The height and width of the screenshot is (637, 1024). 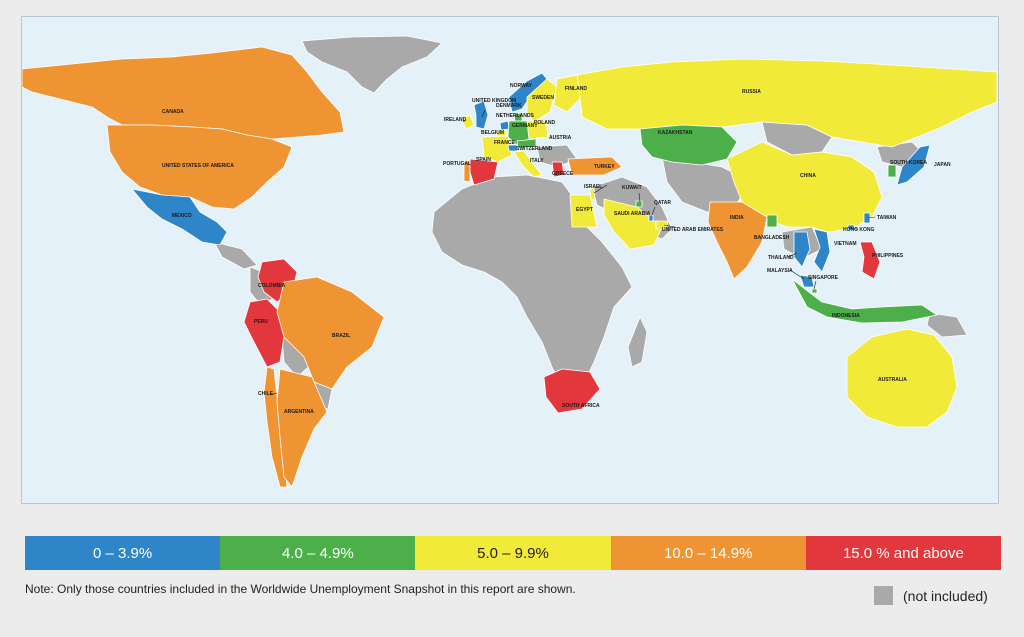 I want to click on legend-band-0-label: 0 – 3.9%, so click(x=122, y=553).